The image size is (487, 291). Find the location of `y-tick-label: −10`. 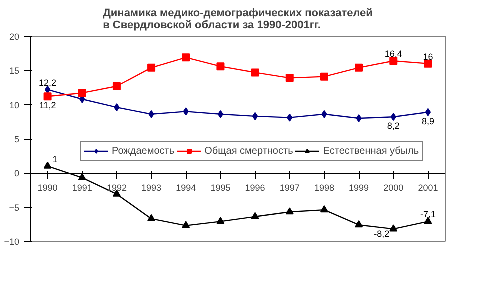

y-tick-label: −10 is located at coordinates (12, 242).